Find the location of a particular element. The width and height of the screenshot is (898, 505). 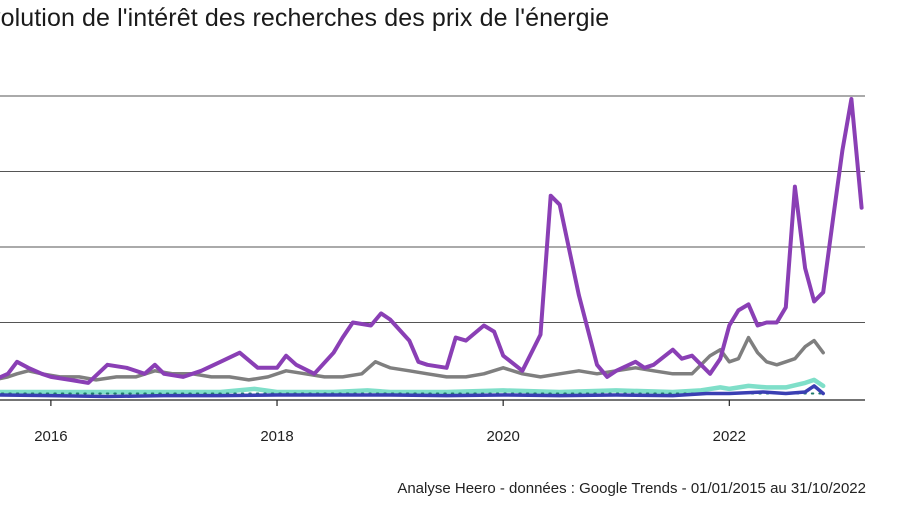

x-tick-label-2016: 2016 is located at coordinates (50, 436).